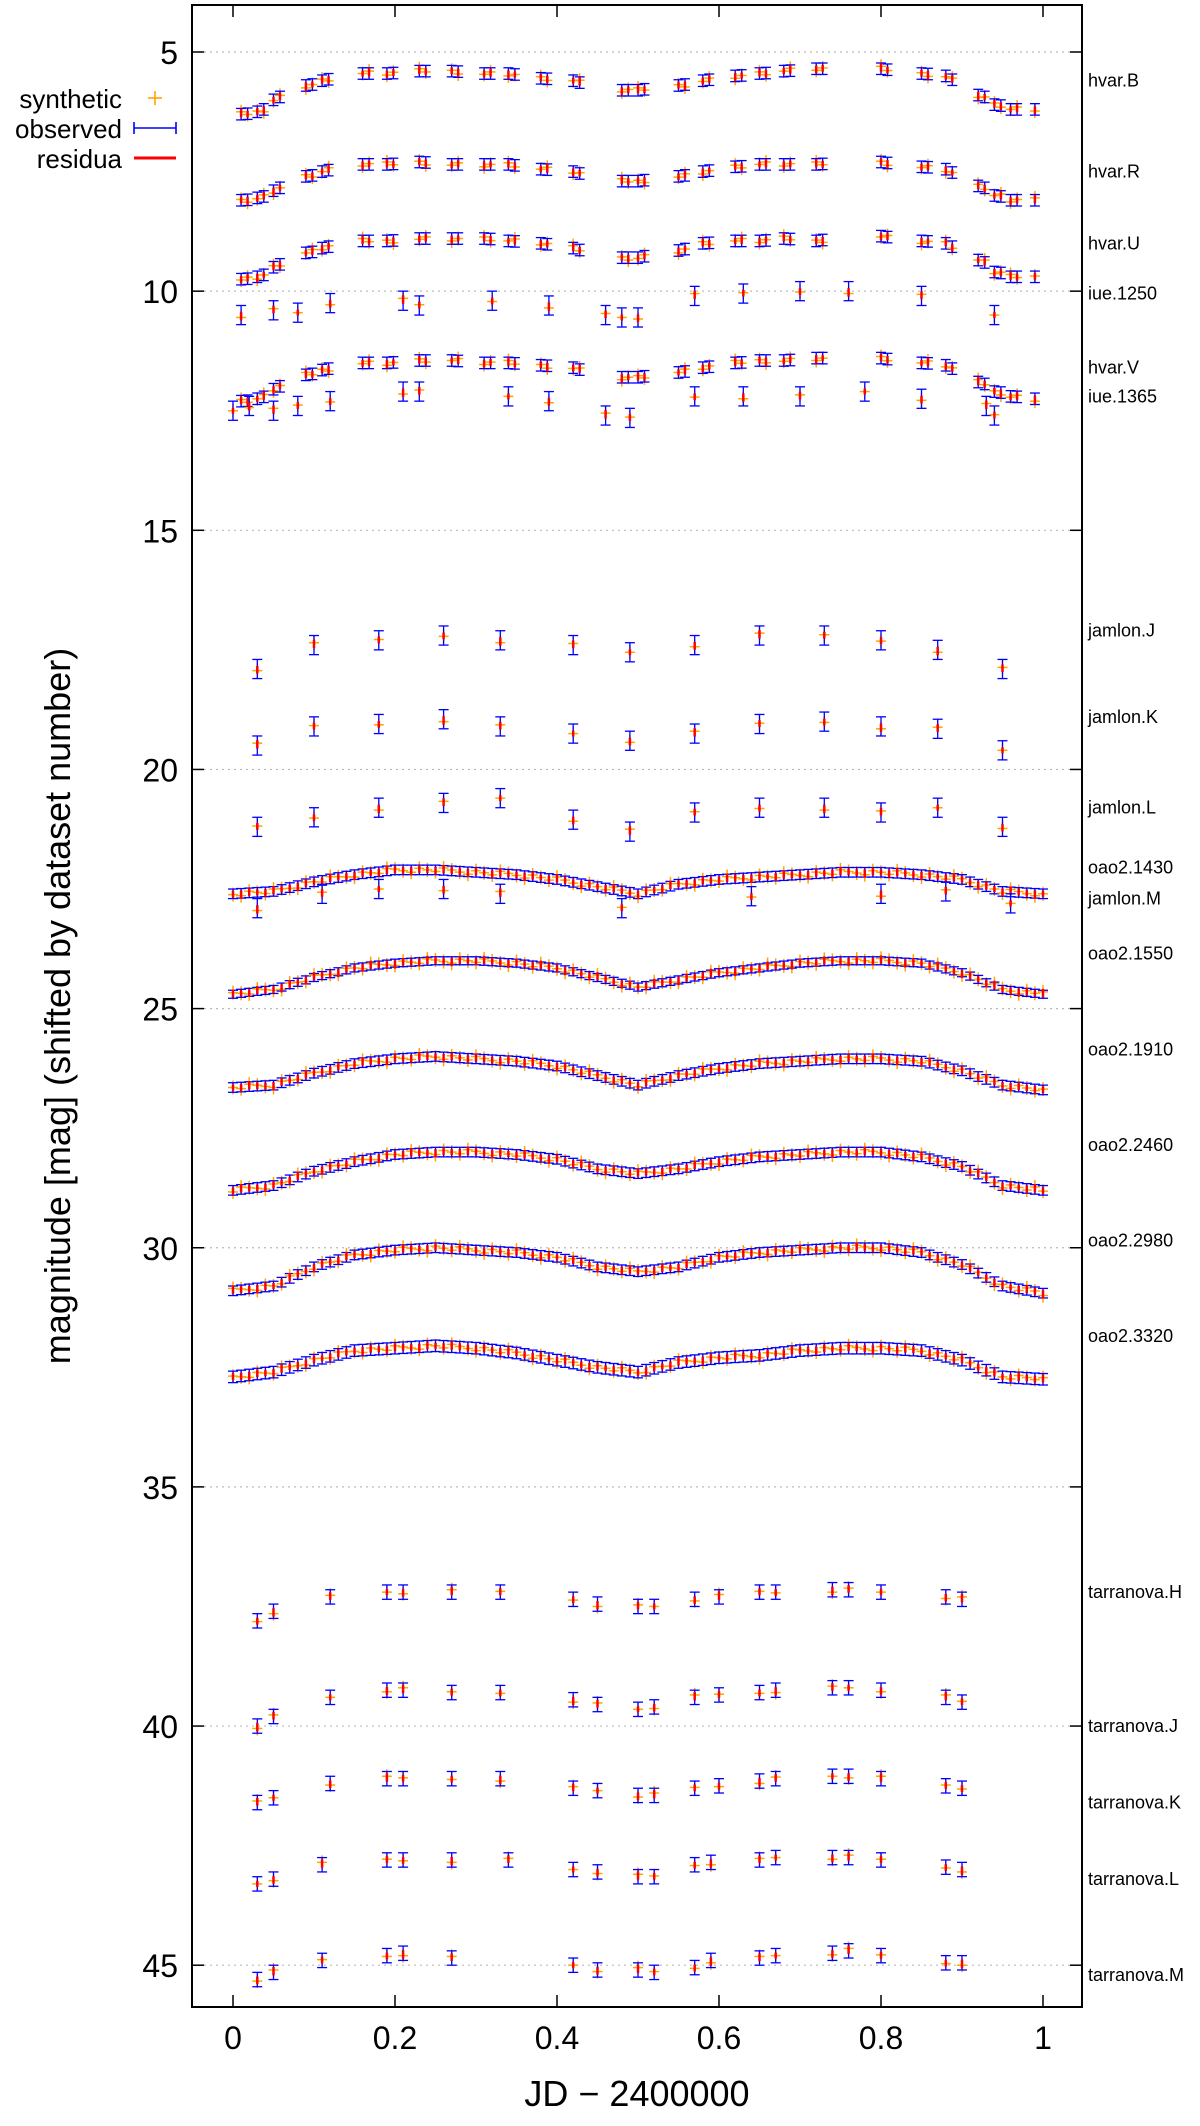 The height and width of the screenshot is (2126, 1200). I want to click on series-oao2.1910, so click(638, 1072).